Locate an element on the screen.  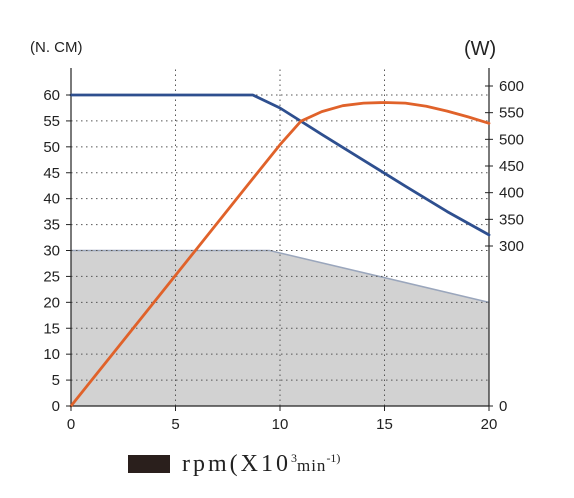
right-tick-label: 450 is located at coordinates (511, 166).